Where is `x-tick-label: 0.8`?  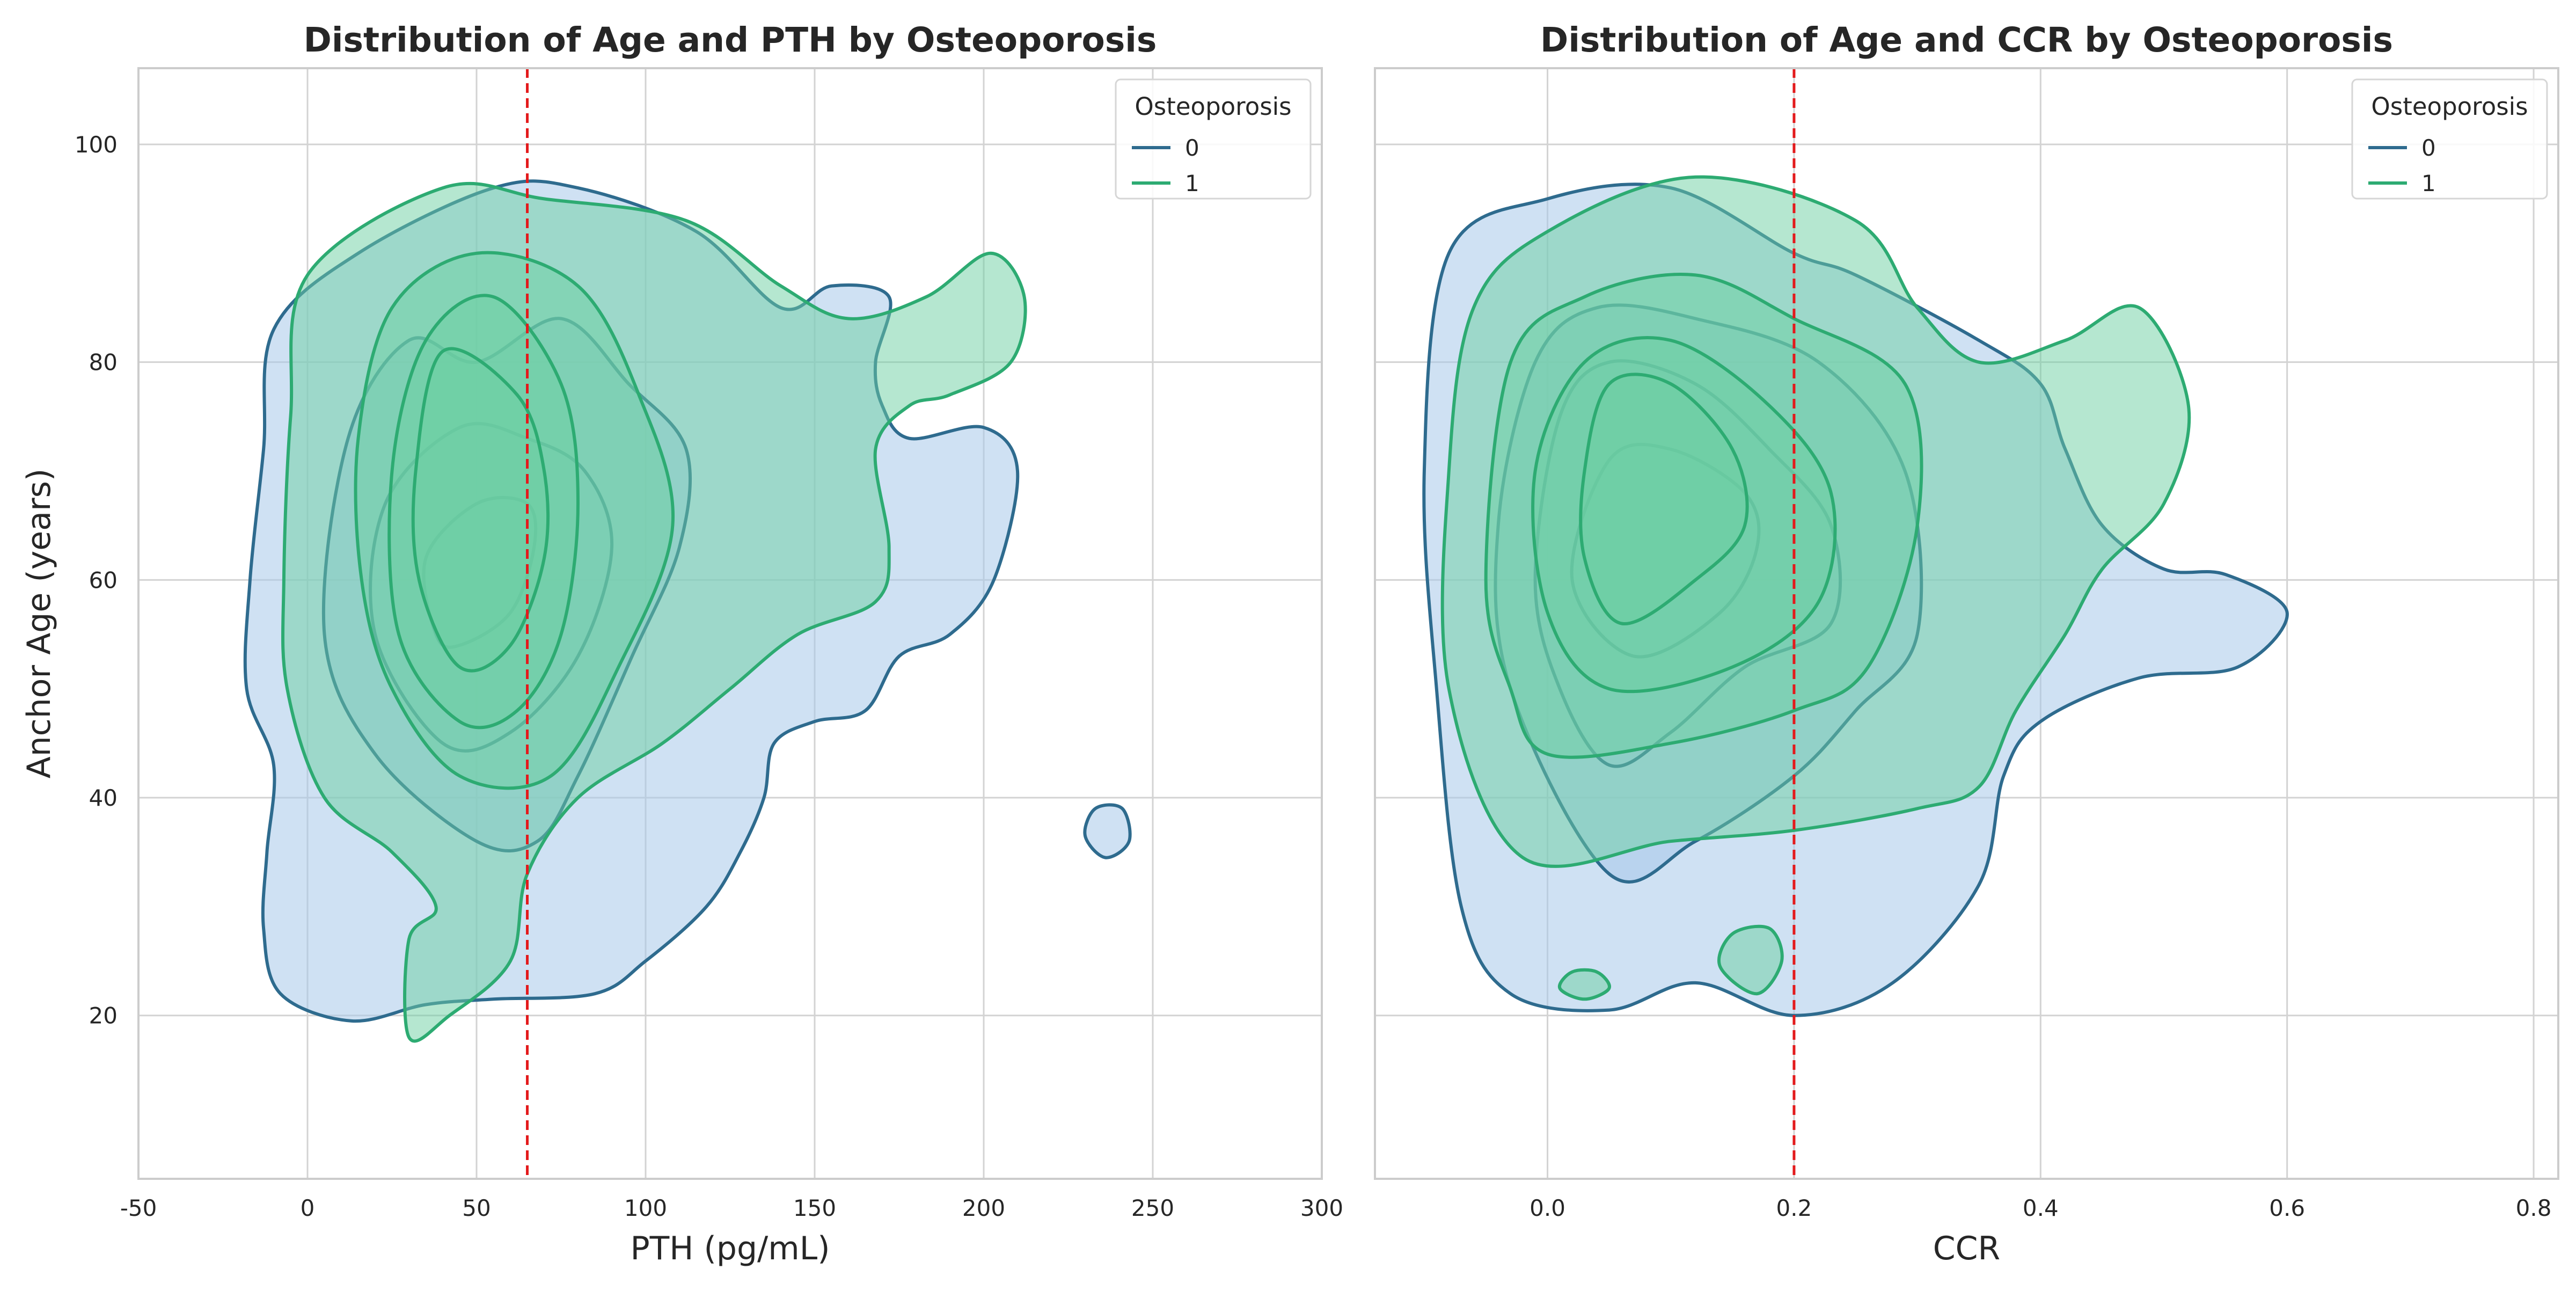 x-tick-label: 0.8 is located at coordinates (2534, 1208).